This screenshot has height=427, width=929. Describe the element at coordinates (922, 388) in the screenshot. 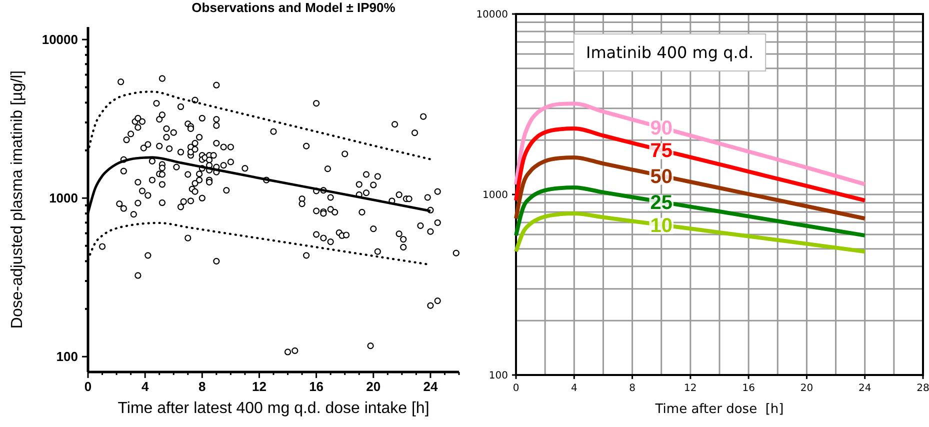

I see `x-tick-label: 28` at that location.